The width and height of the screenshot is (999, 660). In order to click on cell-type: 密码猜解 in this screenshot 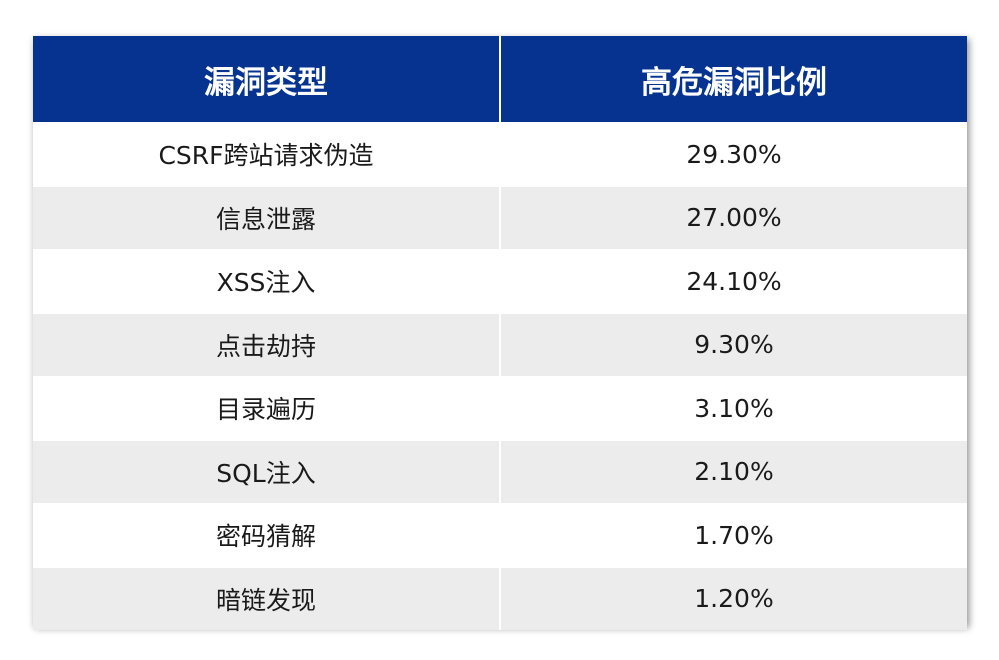, I will do `click(267, 535)`.